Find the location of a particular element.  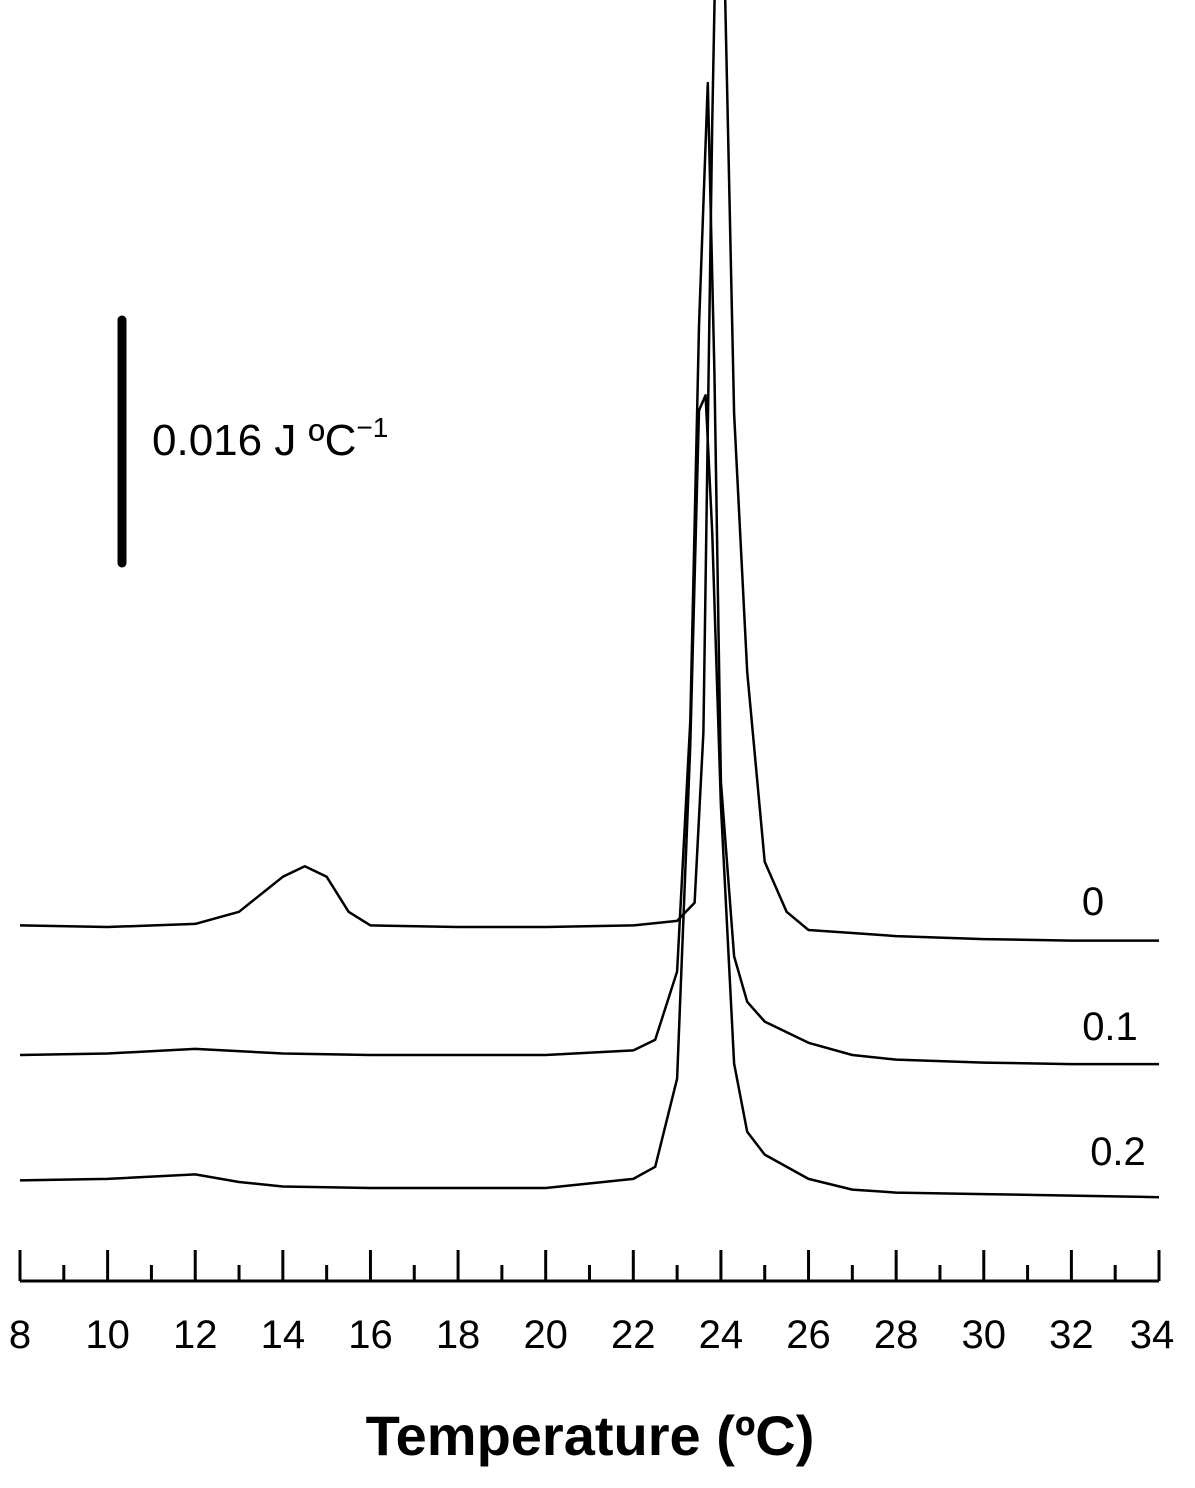

x-tick-label: 30 is located at coordinates (984, 1335).